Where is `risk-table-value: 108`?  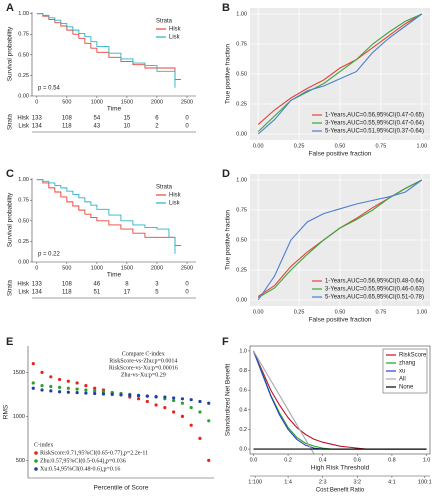 risk-table-value: 108 is located at coordinates (67, 119).